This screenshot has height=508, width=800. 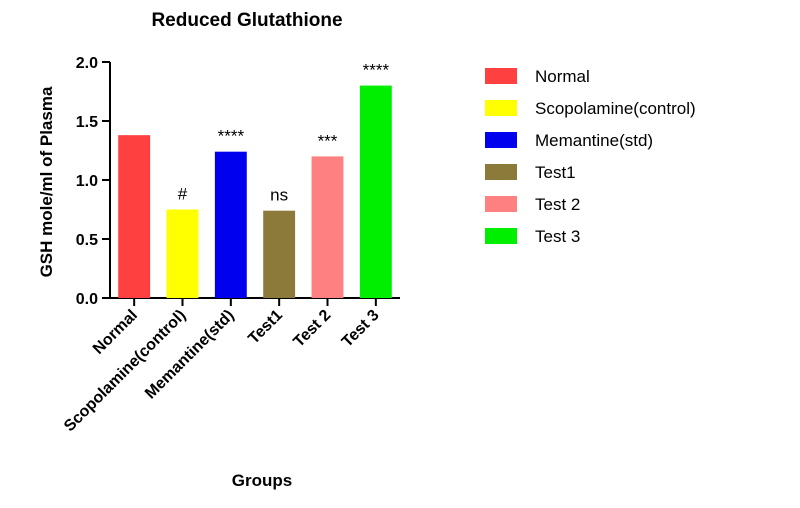 What do you see at coordinates (87, 63) in the screenshot?
I see `y-tick-label: 2.0` at bounding box center [87, 63].